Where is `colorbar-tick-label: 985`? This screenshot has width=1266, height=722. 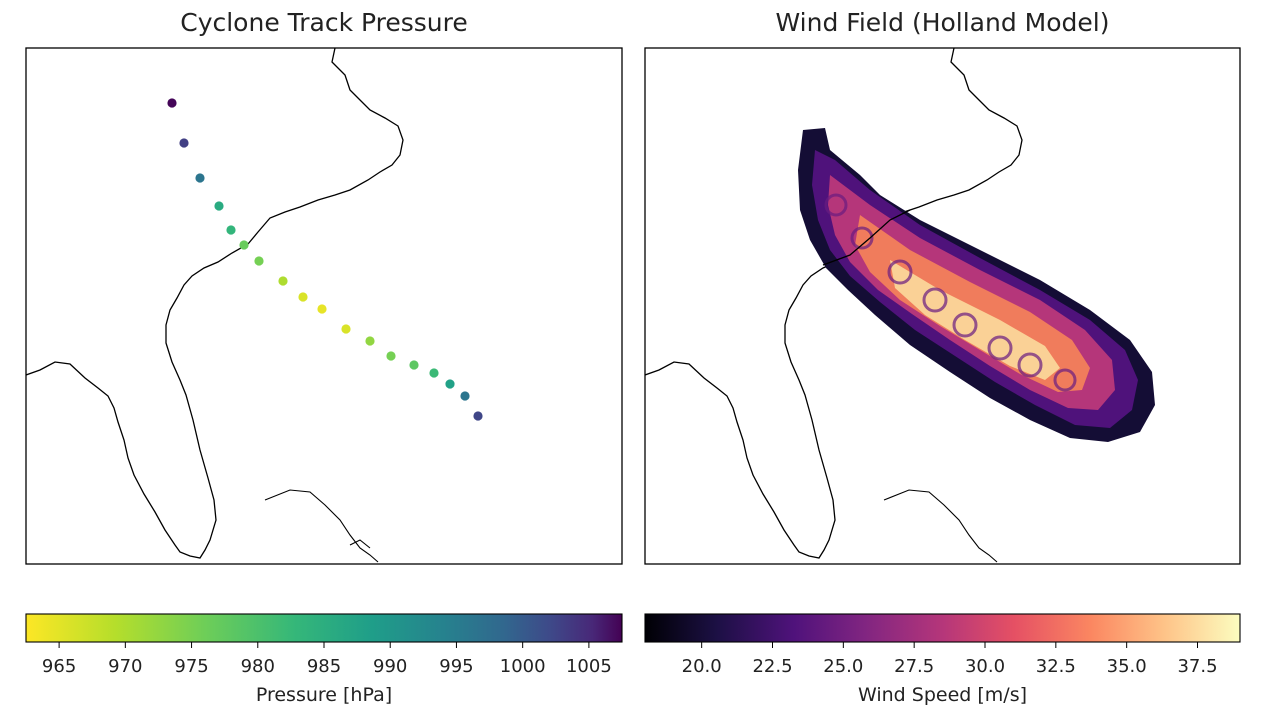 colorbar-tick-label: 985 is located at coordinates (324, 666).